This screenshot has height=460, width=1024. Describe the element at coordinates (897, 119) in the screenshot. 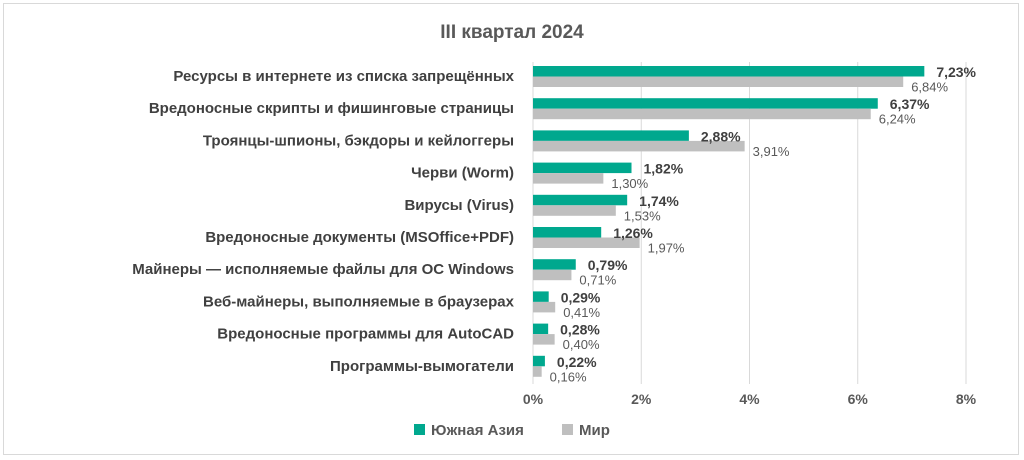

I see `data-label-world: 6,24%` at that location.